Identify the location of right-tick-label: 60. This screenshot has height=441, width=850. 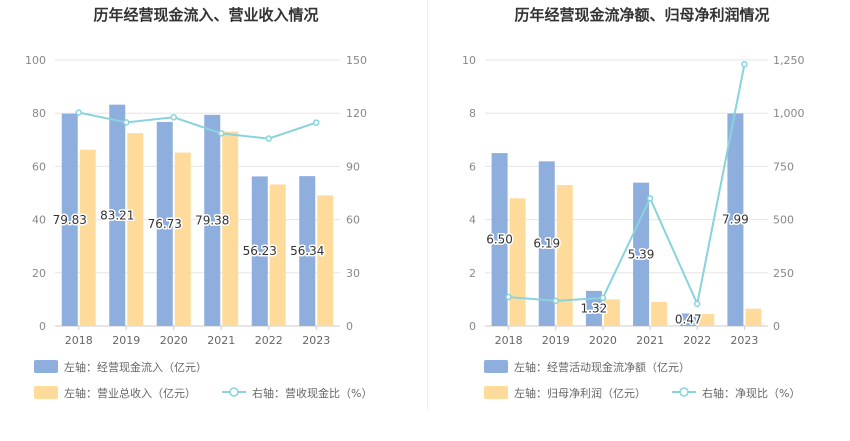
(353, 220).